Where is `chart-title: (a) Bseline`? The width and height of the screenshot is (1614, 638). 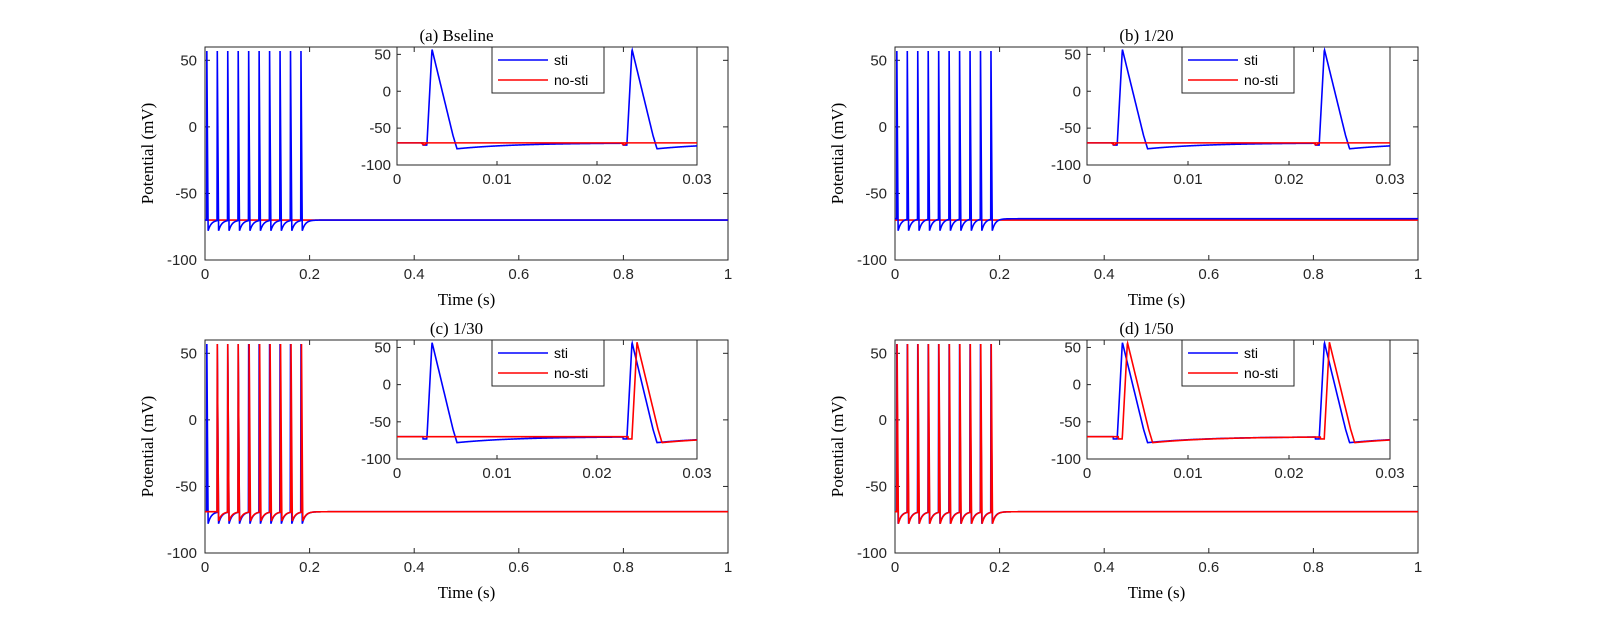 chart-title: (a) Bseline is located at coordinates (456, 35).